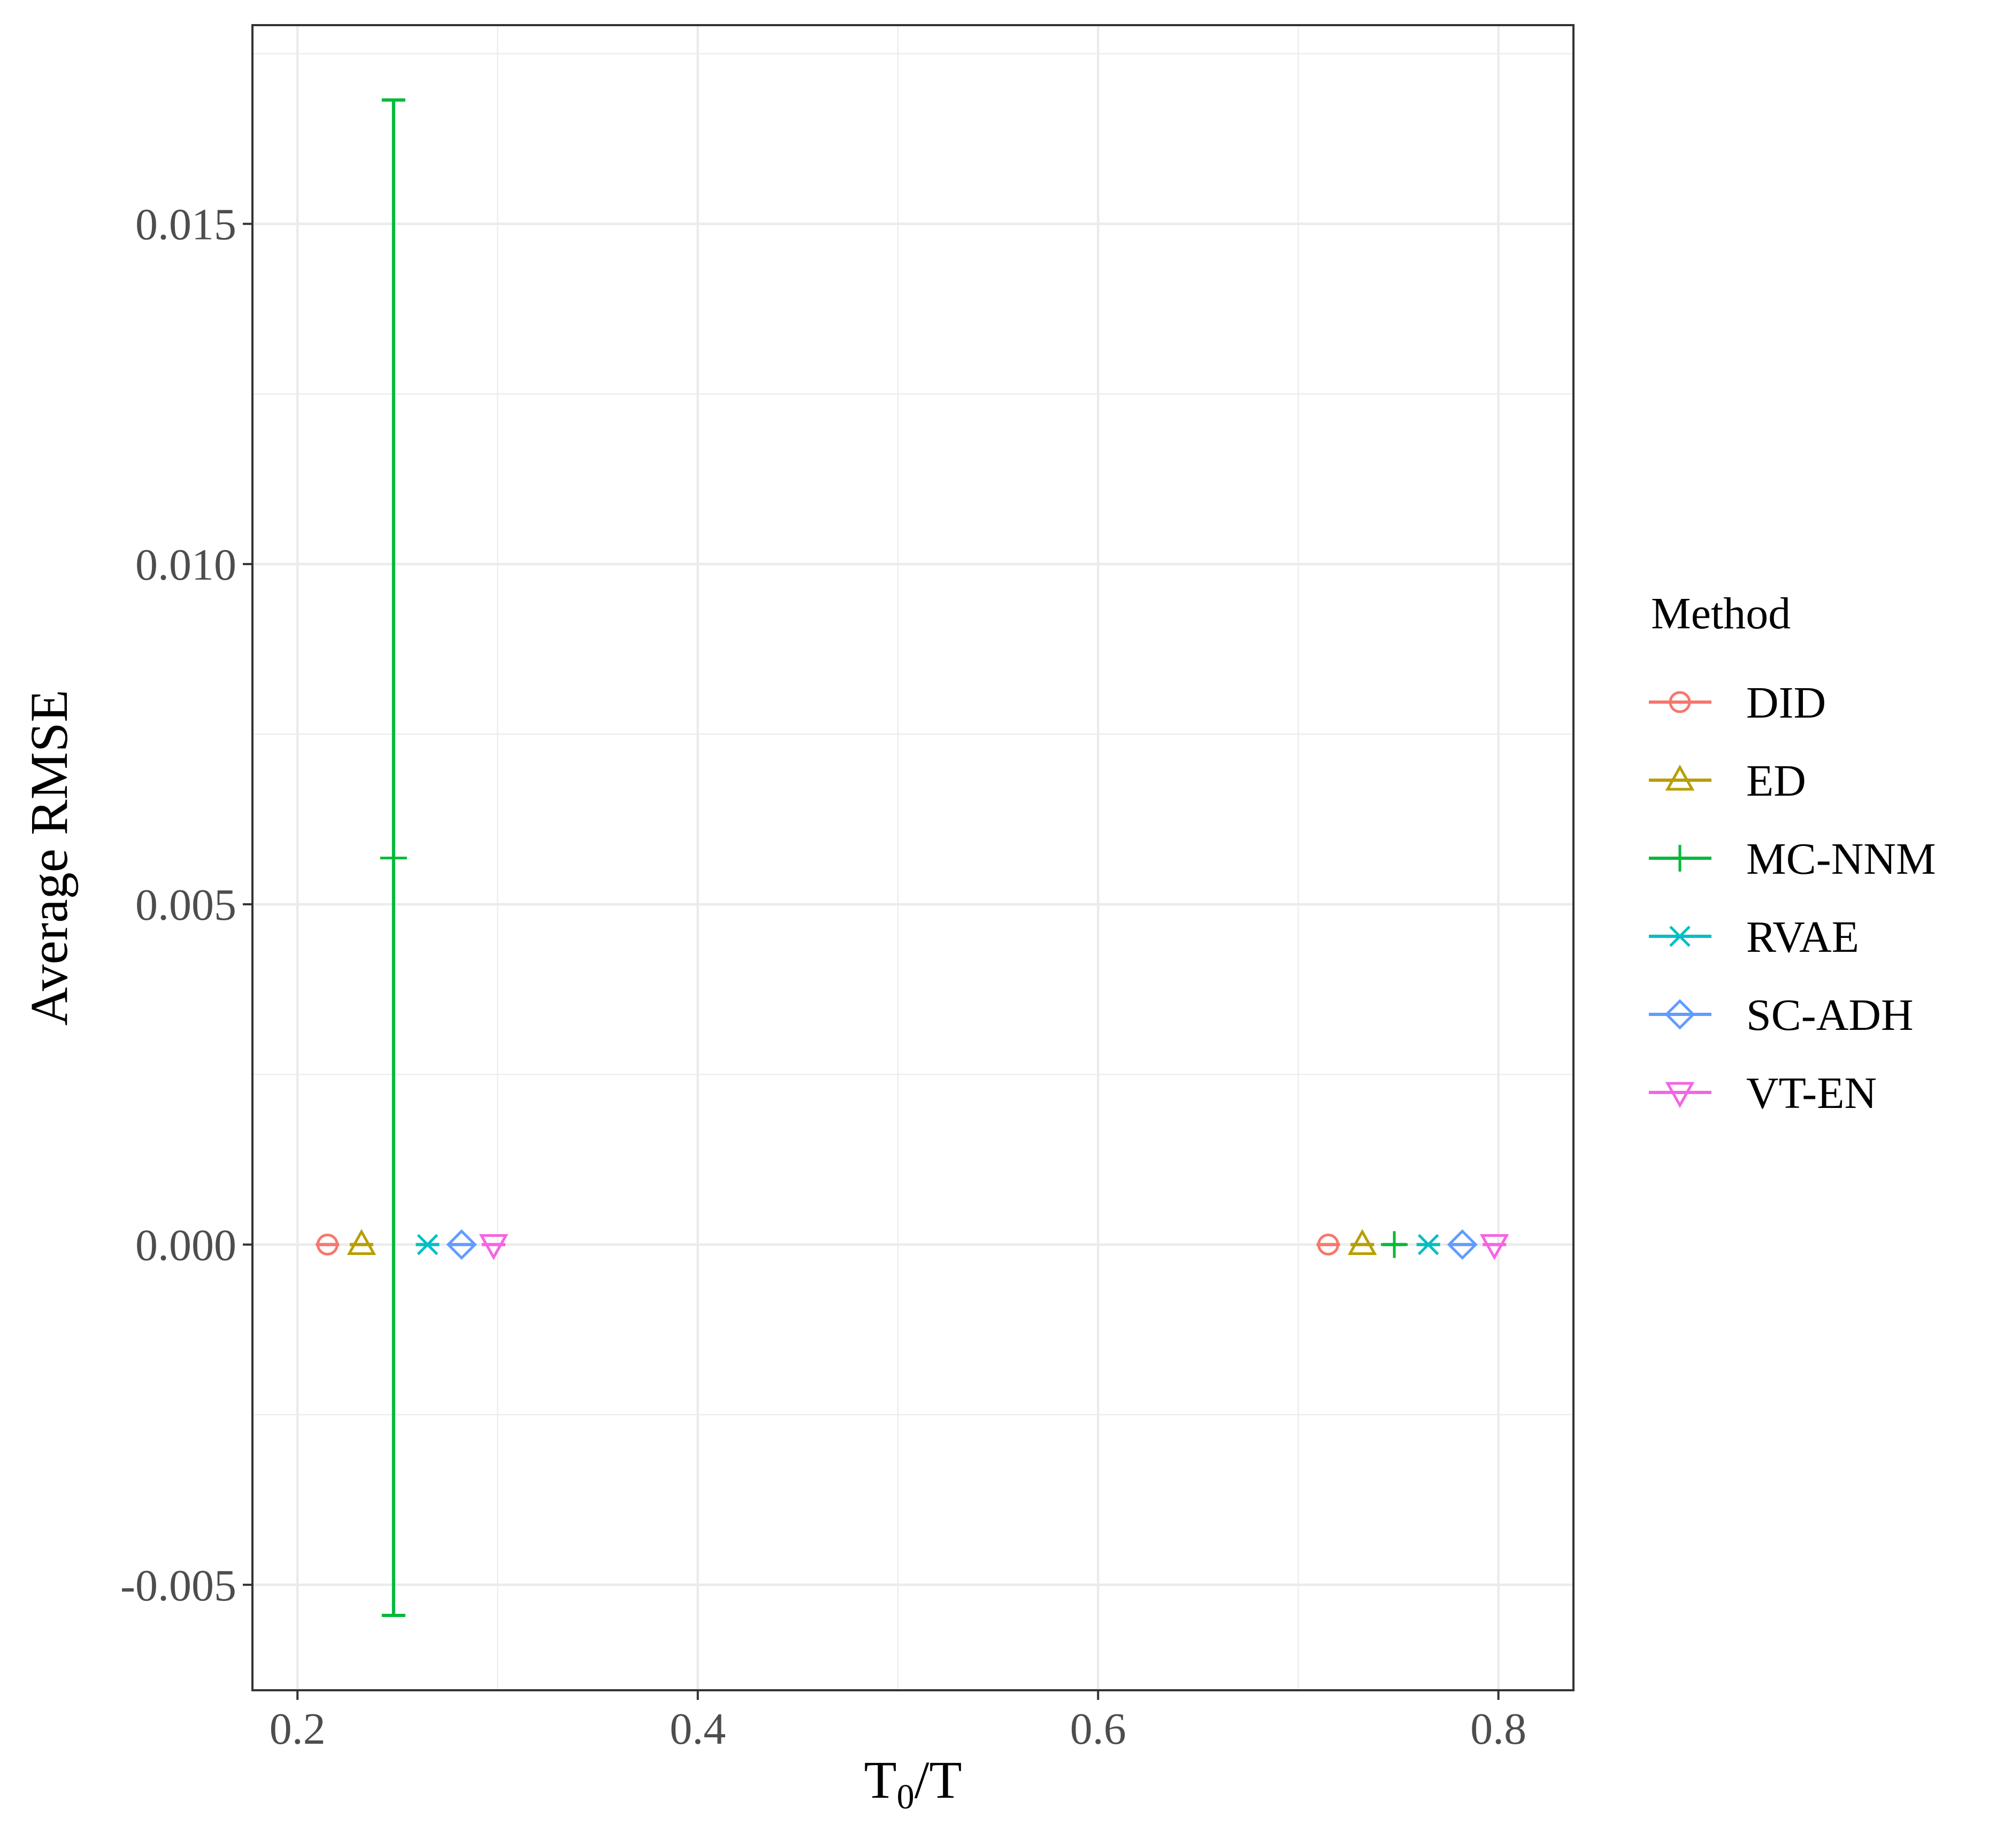 This screenshot has height=1848, width=2012. What do you see at coordinates (1098, 1729) in the screenshot?
I see `x-tick-label: 0.6` at bounding box center [1098, 1729].